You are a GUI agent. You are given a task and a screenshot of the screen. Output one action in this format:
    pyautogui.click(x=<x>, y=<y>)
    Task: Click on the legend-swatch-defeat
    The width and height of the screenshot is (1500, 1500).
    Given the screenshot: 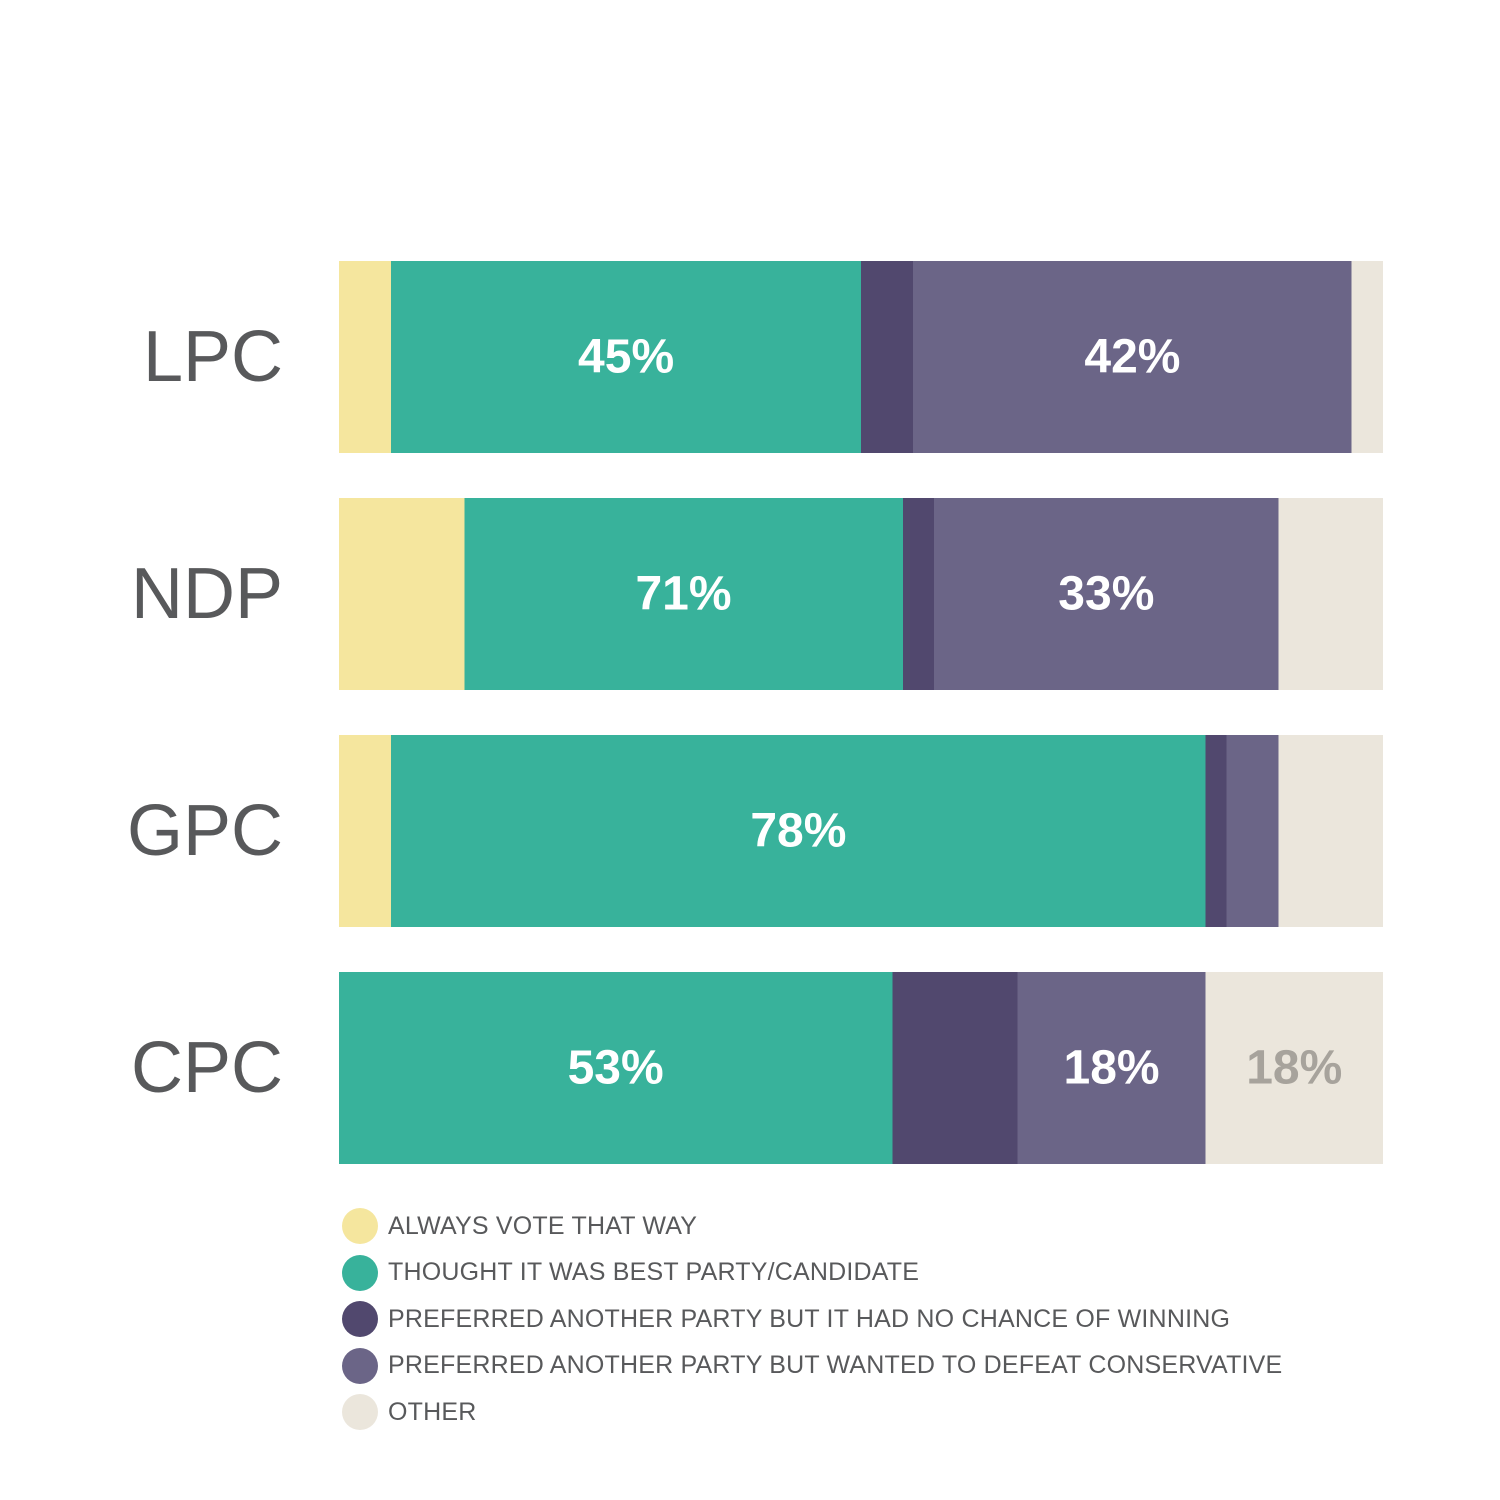 What is the action you would take?
    pyautogui.click(x=360, y=1365)
    